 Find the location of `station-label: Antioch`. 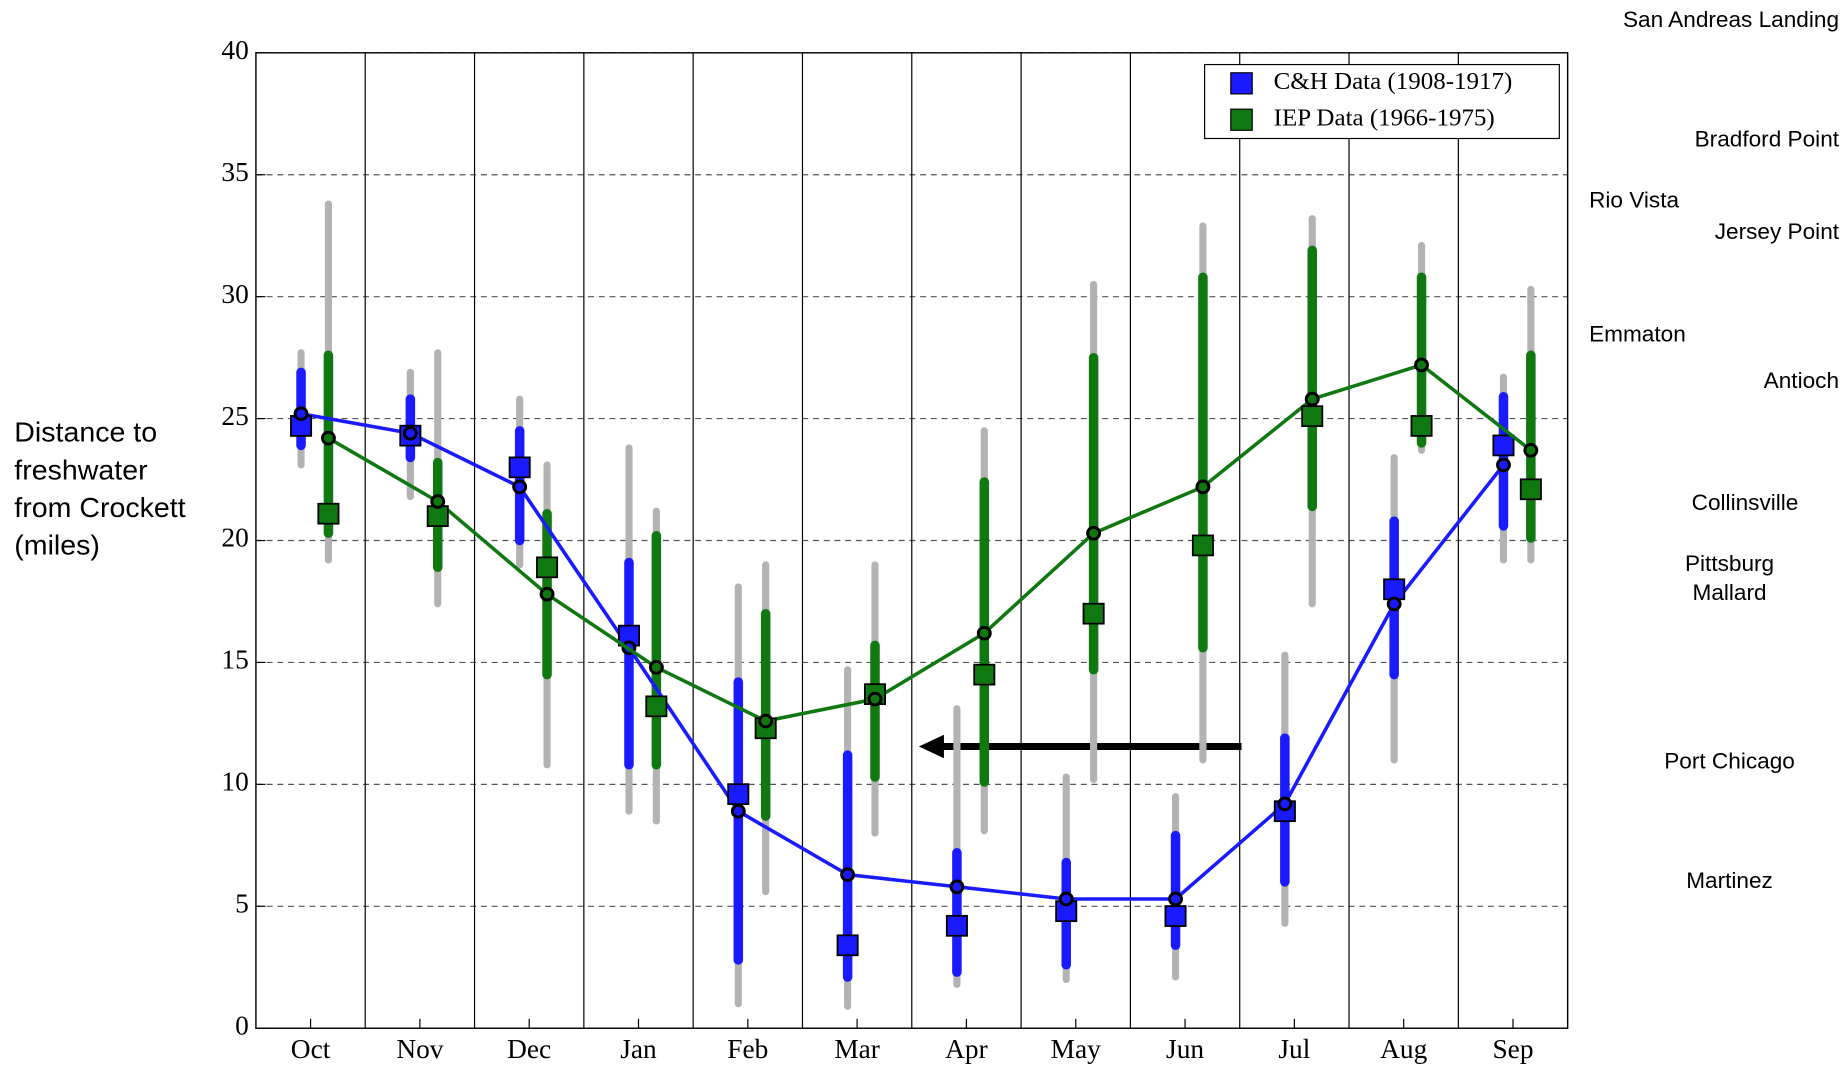

station-label: Antioch is located at coordinates (1801, 380).